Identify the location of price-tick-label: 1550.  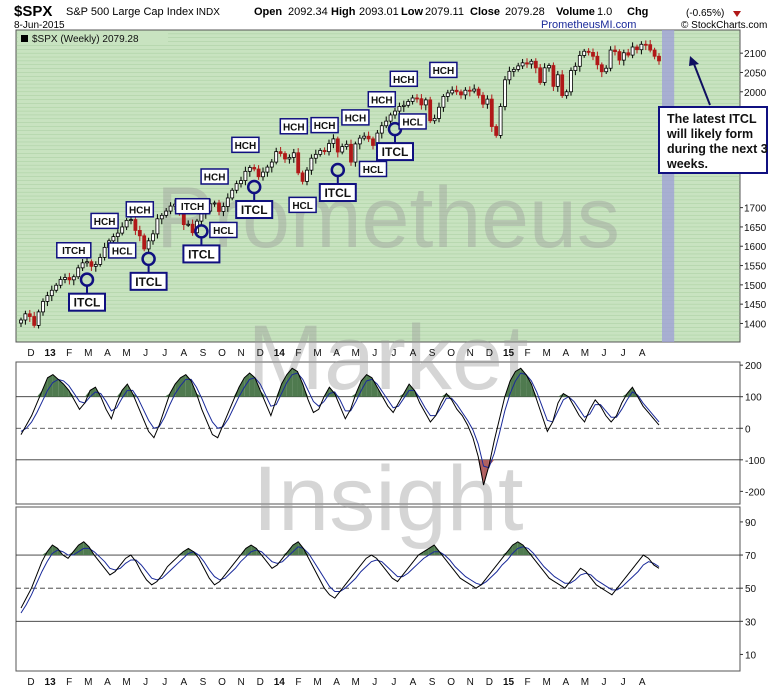
(755, 267).